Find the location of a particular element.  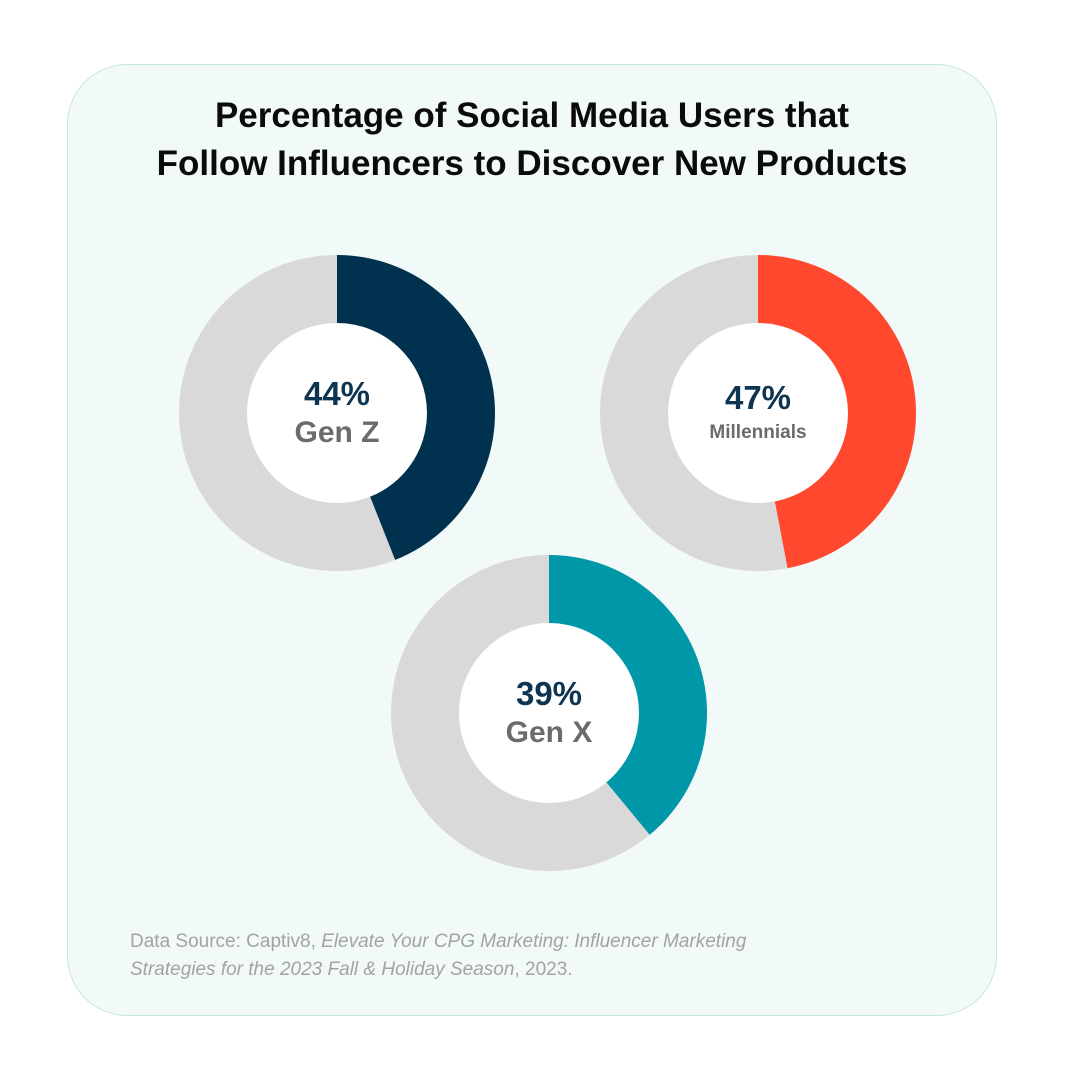

donut-percent-label: 39% is located at coordinates (549, 693).